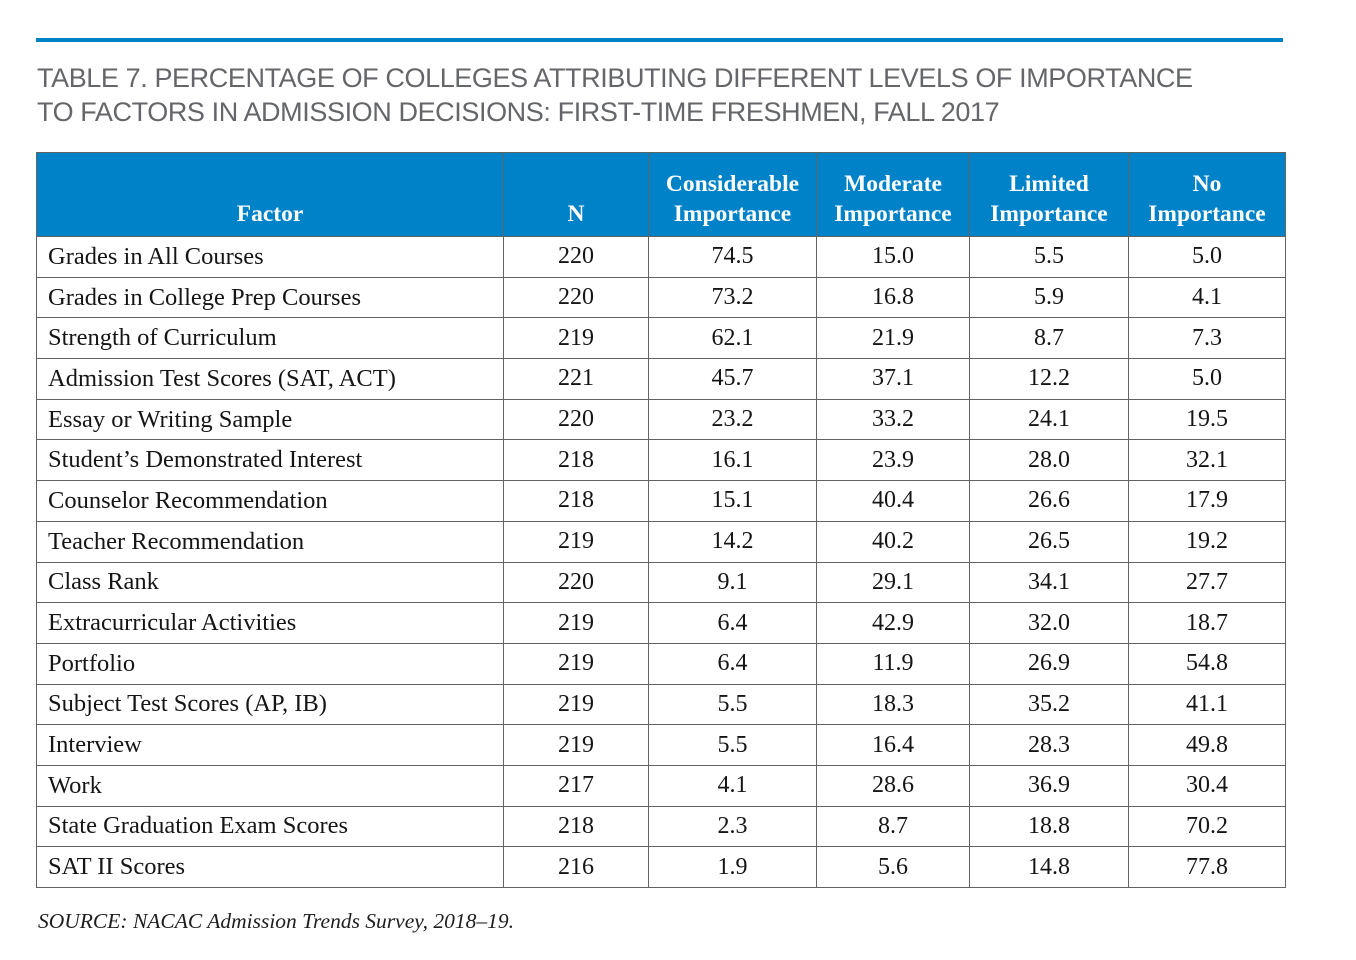 The image size is (1356, 960). Describe the element at coordinates (893, 338) in the screenshot. I see `cell-moderate: 21.9` at that location.